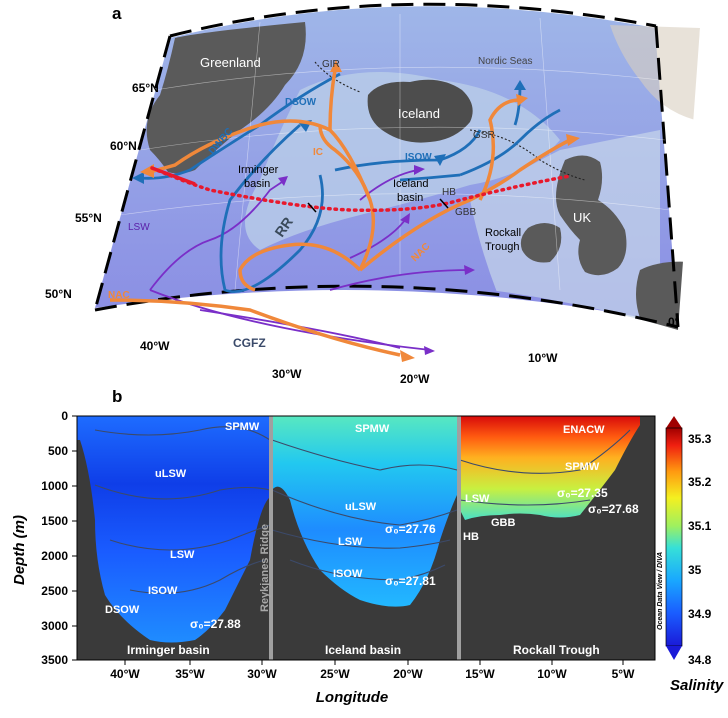 The width and height of the screenshot is (728, 718). What do you see at coordinates (259, 177) in the screenshot?
I see `label-irminger: Irminger basin` at bounding box center [259, 177].